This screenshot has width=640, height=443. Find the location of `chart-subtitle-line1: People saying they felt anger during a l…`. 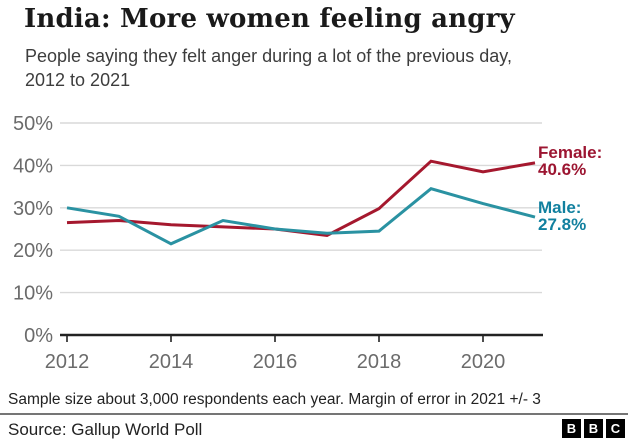

chart-subtitle-line1: People saying they felt anger during a l… is located at coordinates (268, 56).